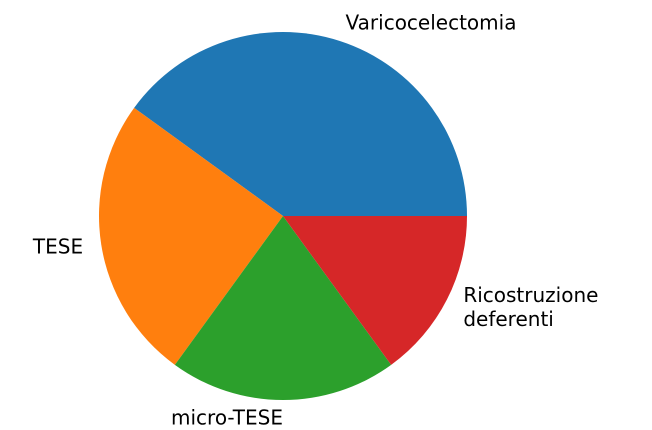 The image size is (652, 430). I want to click on label-line: Varicocelectomia, so click(431, 22).